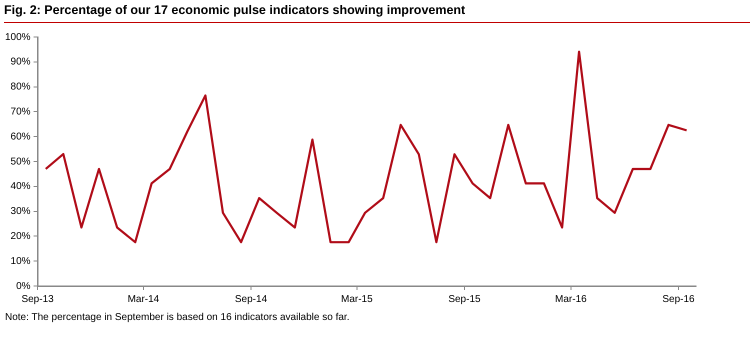  What do you see at coordinates (20, 261) in the screenshot?
I see `y-tick-label: 10%` at bounding box center [20, 261].